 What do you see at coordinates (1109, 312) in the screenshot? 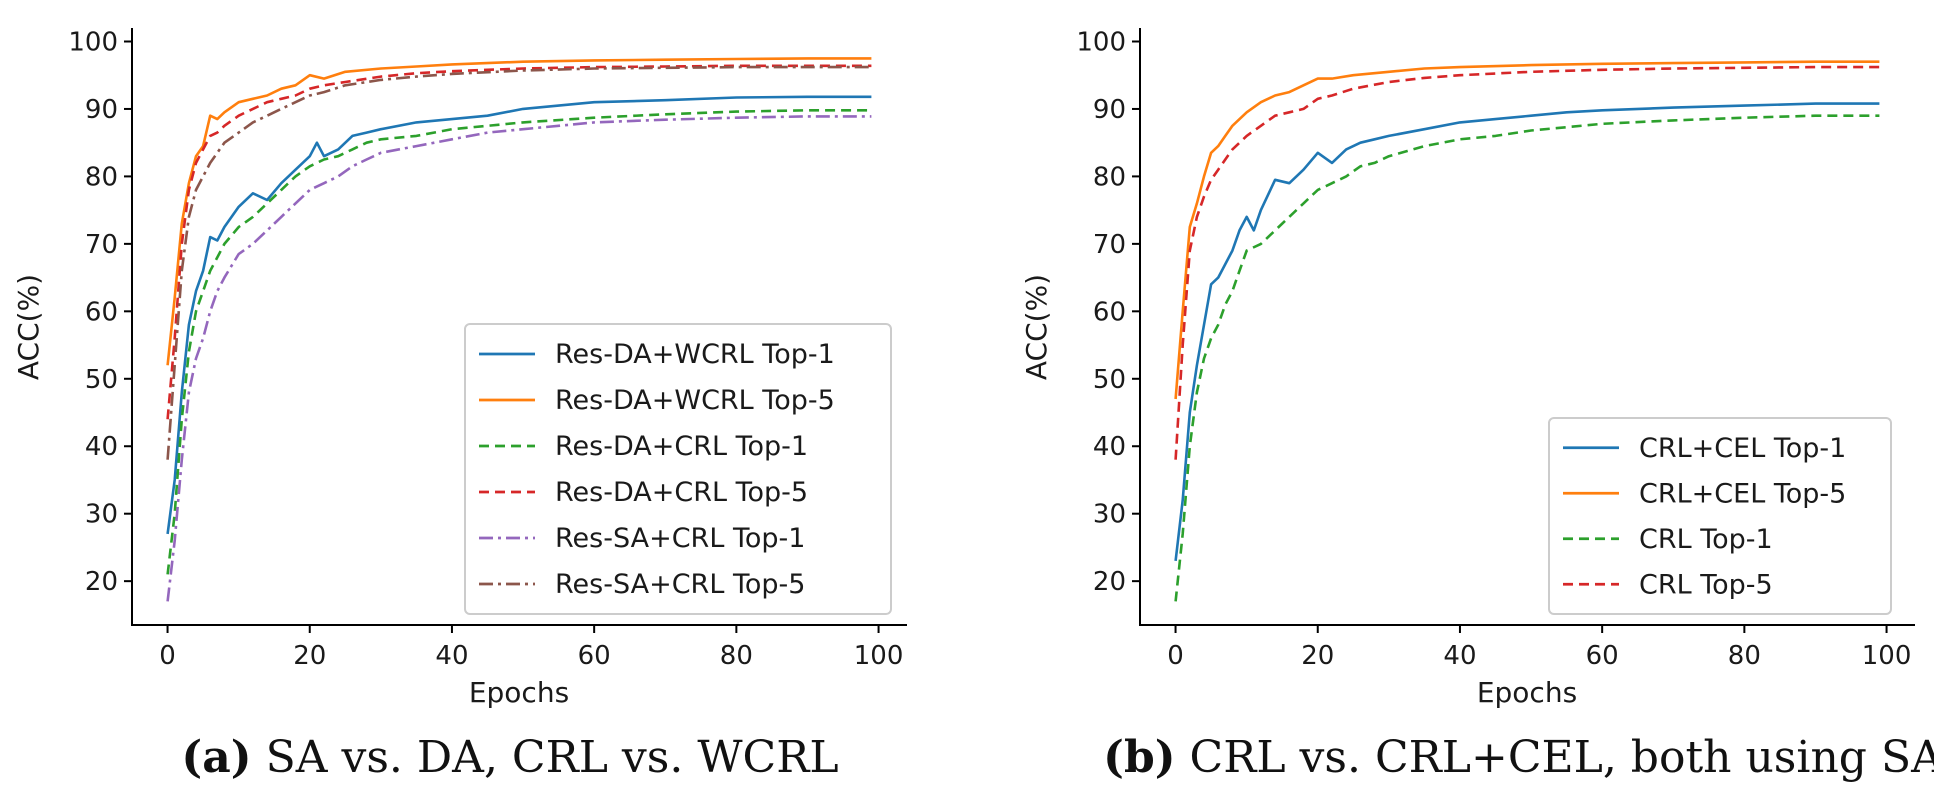
I see `ytick-label-b-60: 60` at bounding box center [1109, 312].